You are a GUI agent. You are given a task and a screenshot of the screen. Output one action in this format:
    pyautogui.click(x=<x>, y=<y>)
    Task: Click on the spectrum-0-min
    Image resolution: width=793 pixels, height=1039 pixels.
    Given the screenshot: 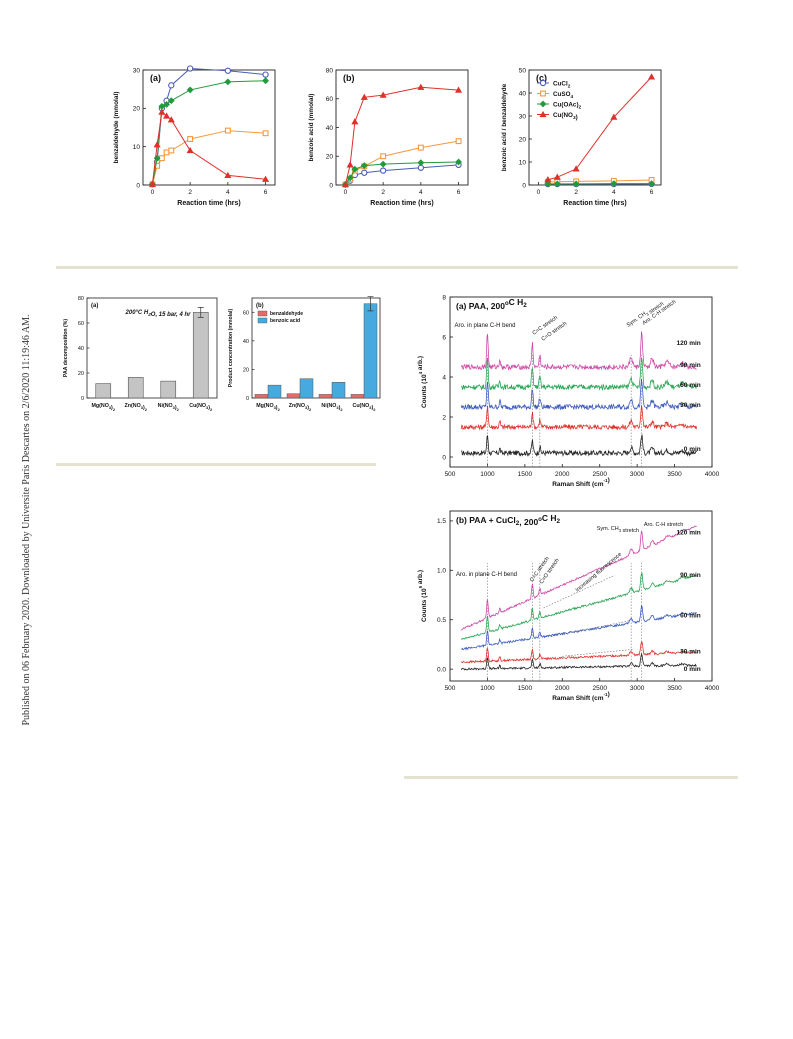 What is the action you would take?
    pyautogui.click(x=578, y=661)
    